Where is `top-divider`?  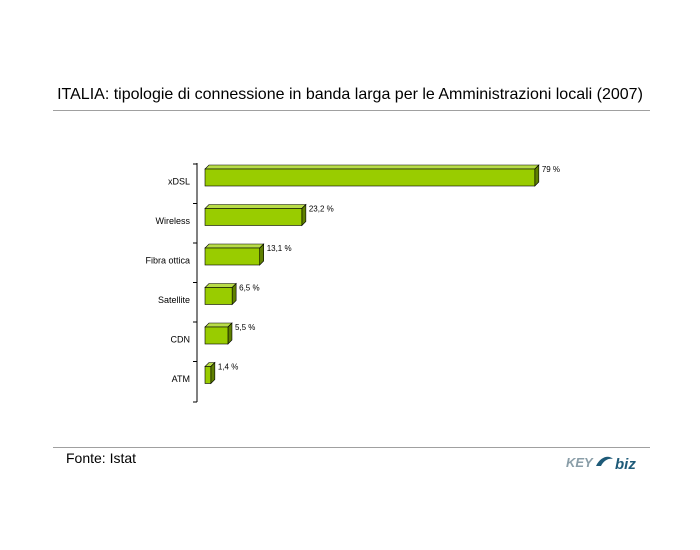
top-divider is located at coordinates (351, 110).